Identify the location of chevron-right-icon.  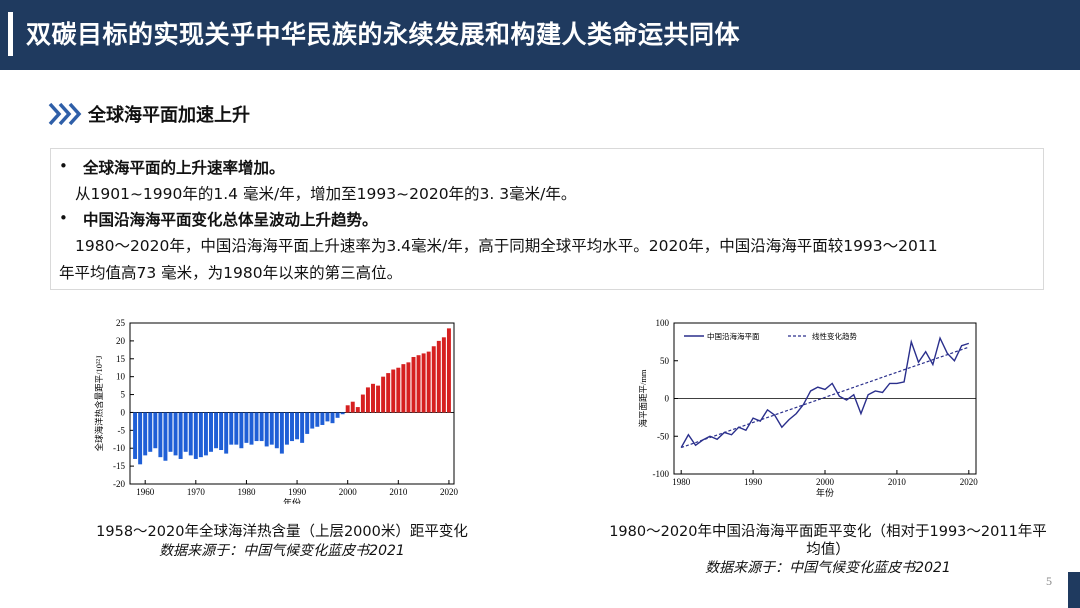
(65, 114).